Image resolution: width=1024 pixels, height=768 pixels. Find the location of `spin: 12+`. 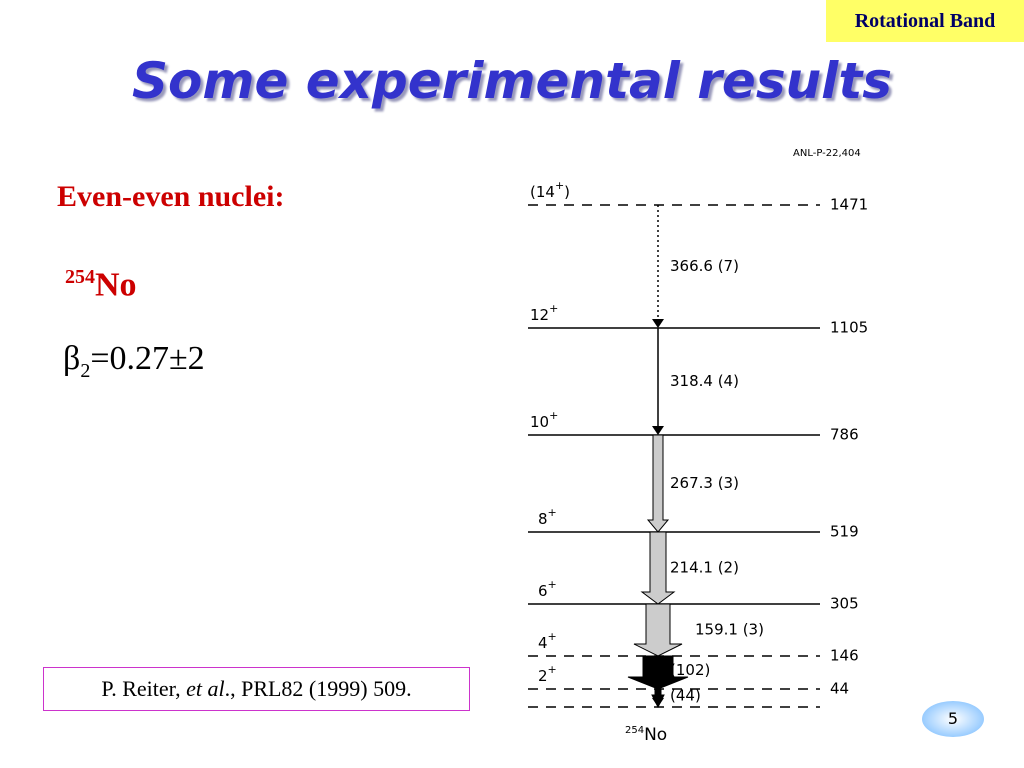

spin: 12+ is located at coordinates (544, 313).